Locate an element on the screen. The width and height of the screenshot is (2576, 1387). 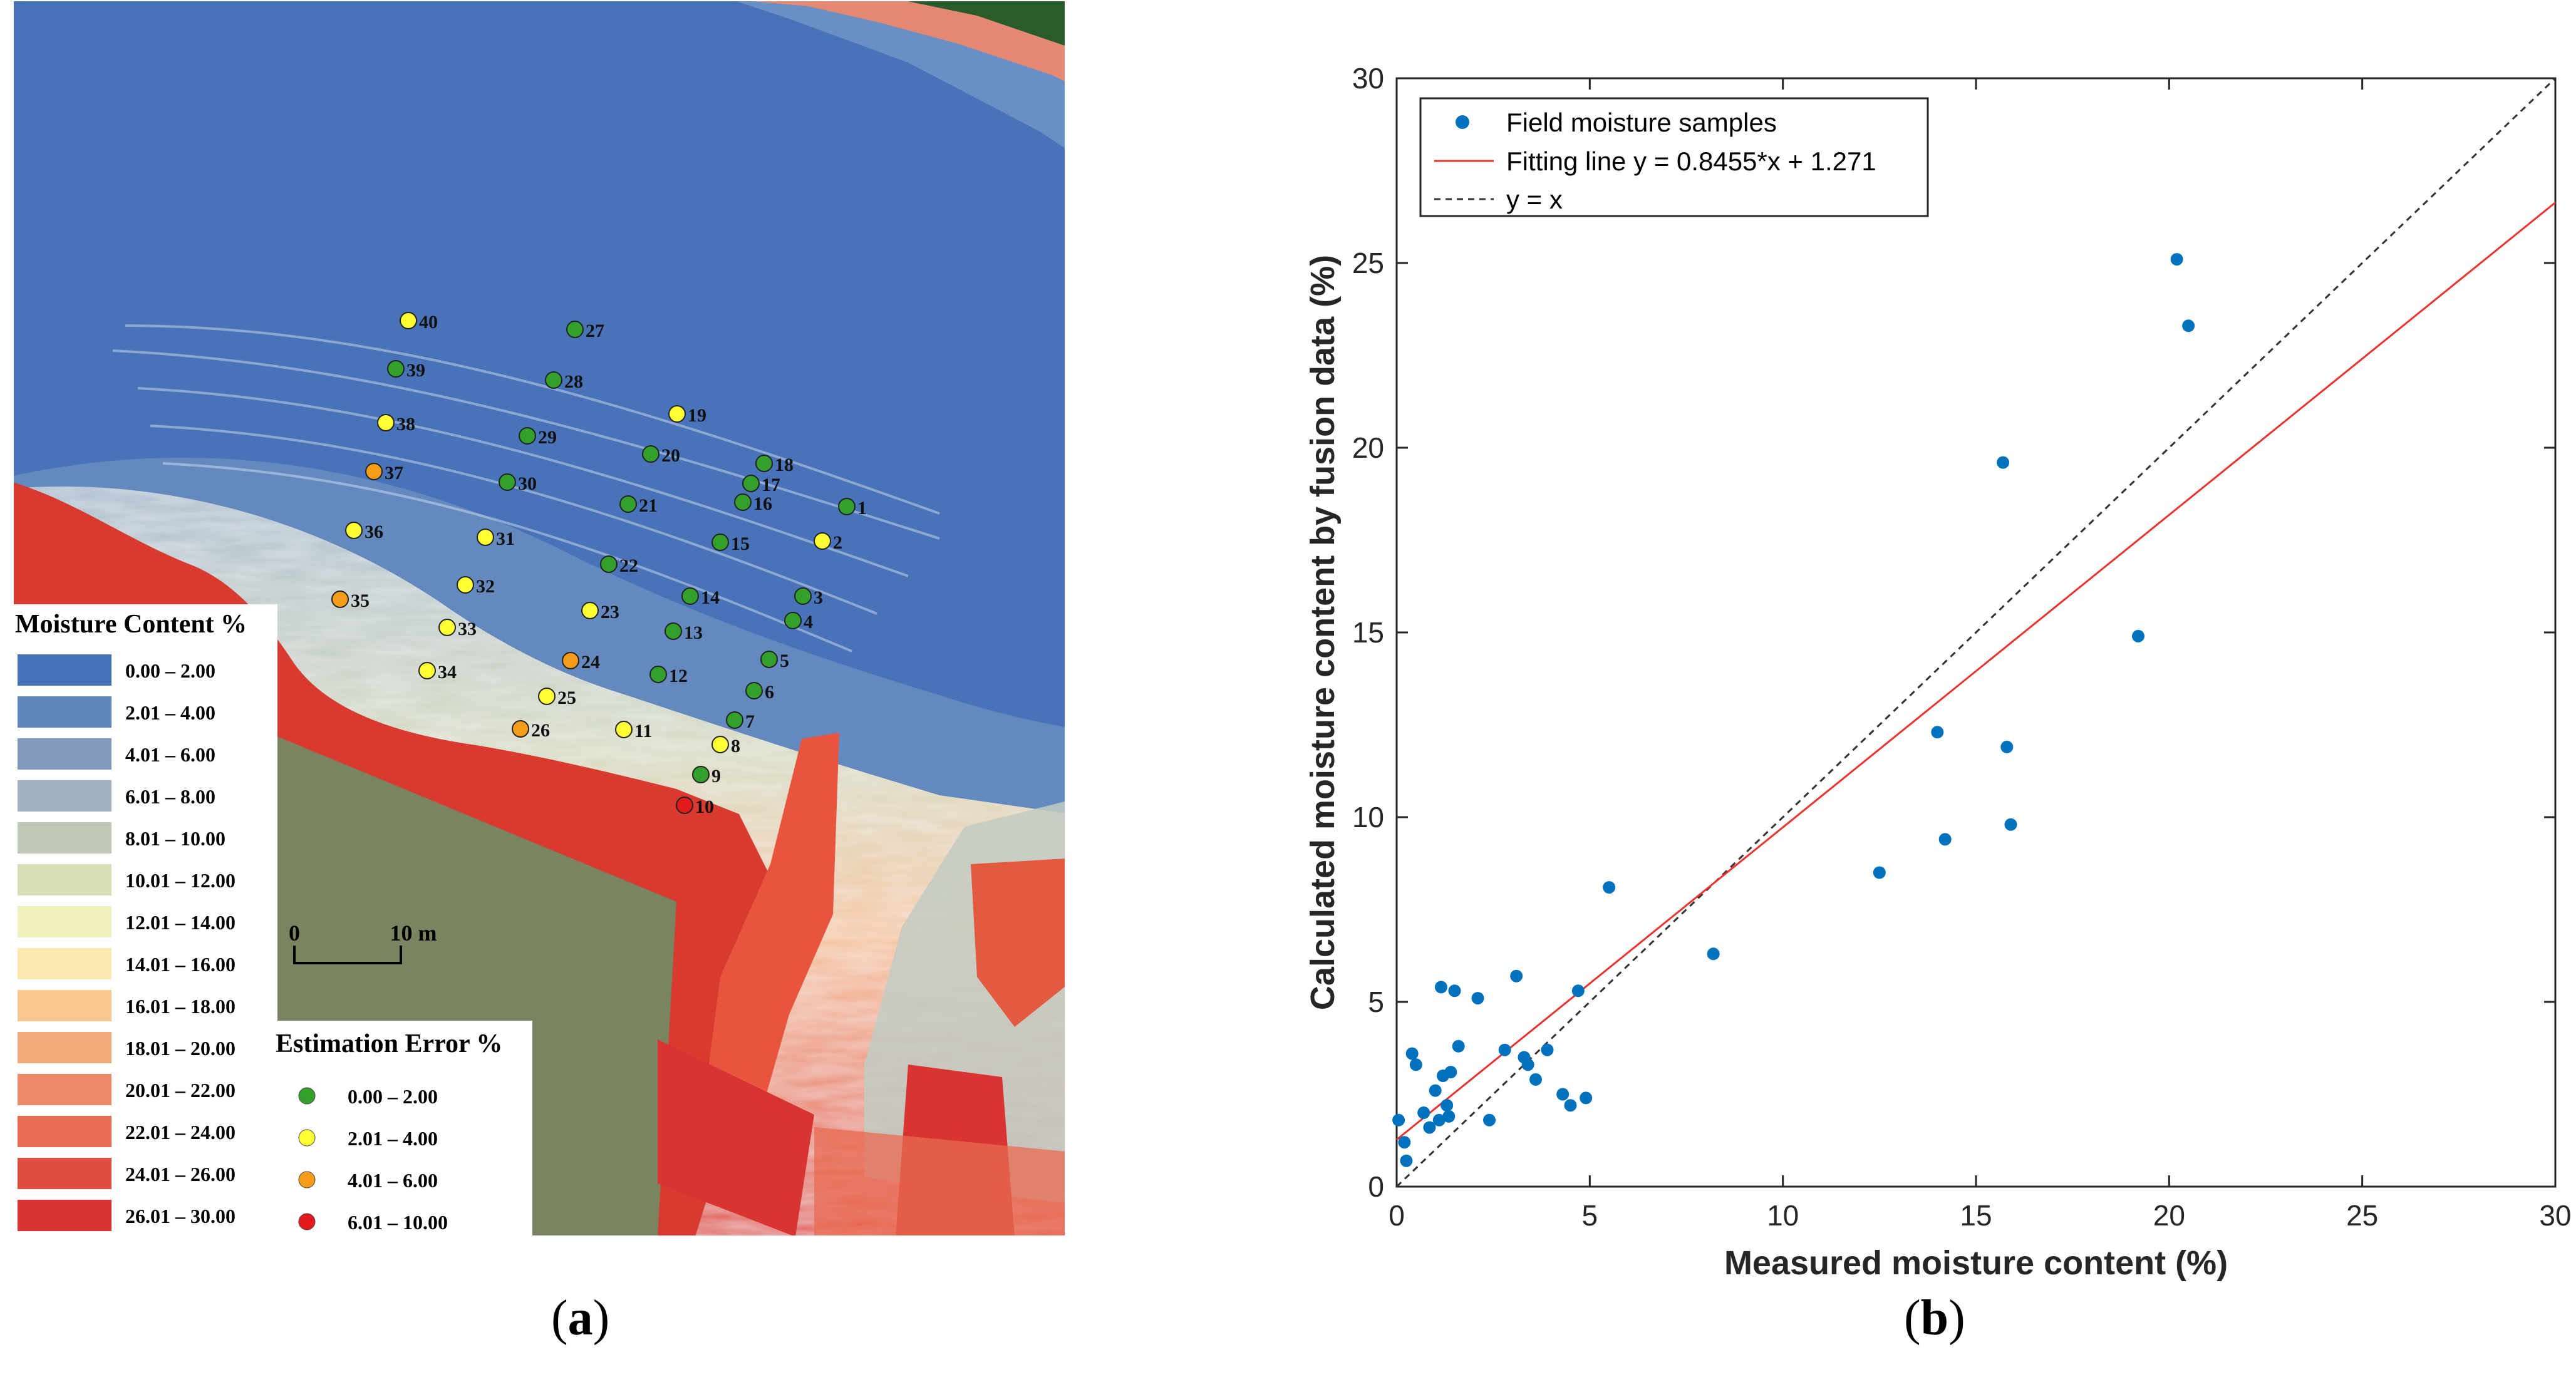
moisture-class-label: 16.01 – 18.00 is located at coordinates (180, 1006).